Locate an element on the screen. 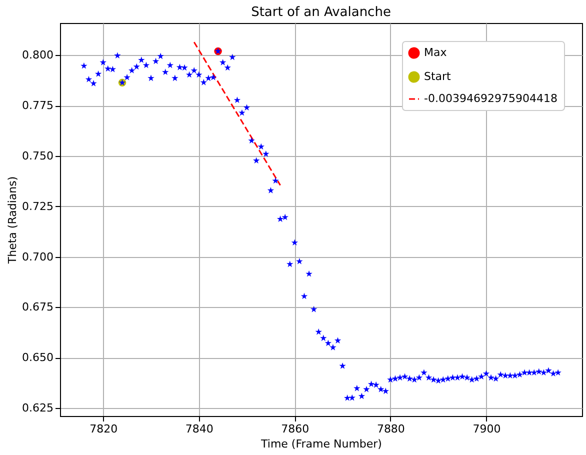 Image resolution: width=586 pixels, height=455 pixels. y-tick-label: 0.750 is located at coordinates (38, 156).